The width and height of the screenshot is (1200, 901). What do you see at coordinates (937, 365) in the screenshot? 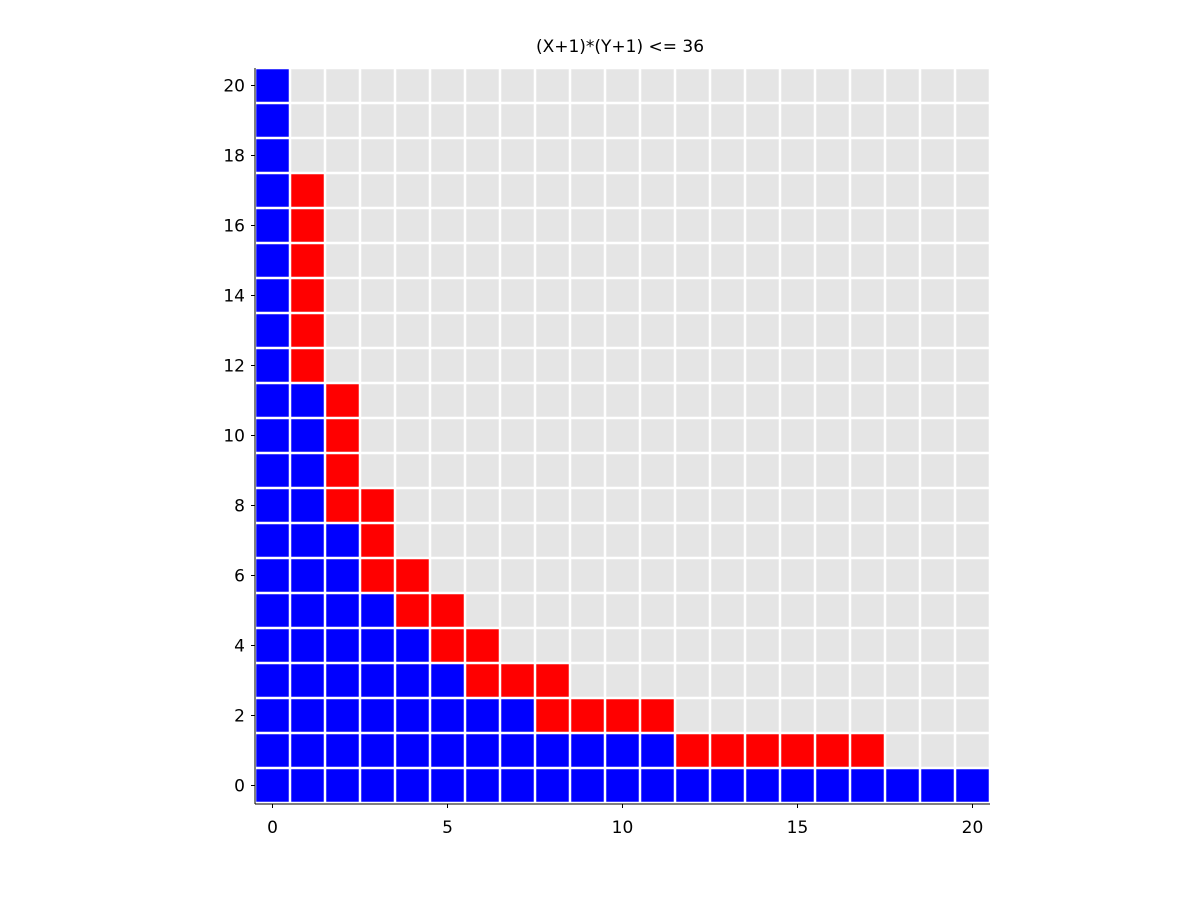
I see `cell-gray-x19-y12` at bounding box center [937, 365].